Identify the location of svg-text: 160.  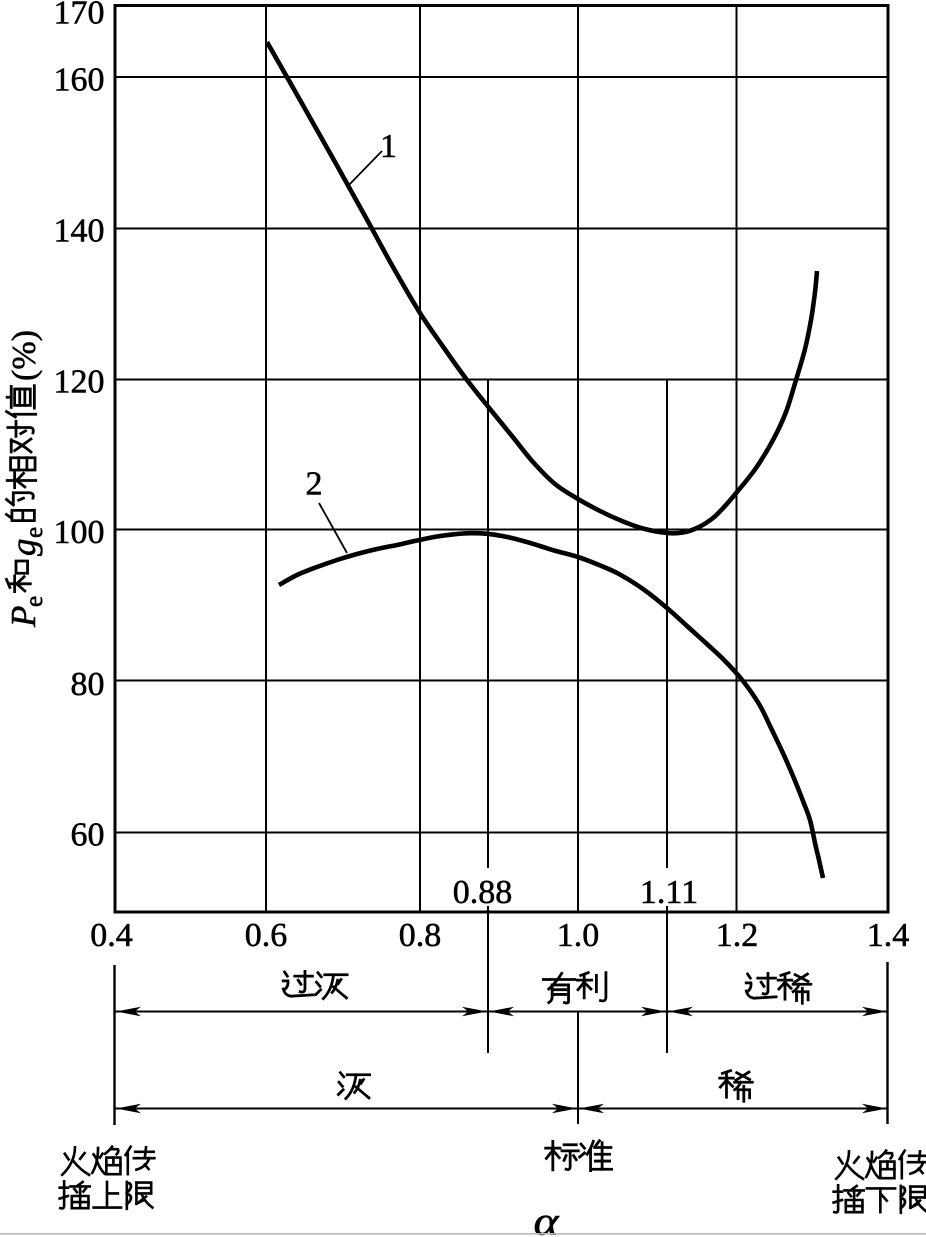
(79, 80).